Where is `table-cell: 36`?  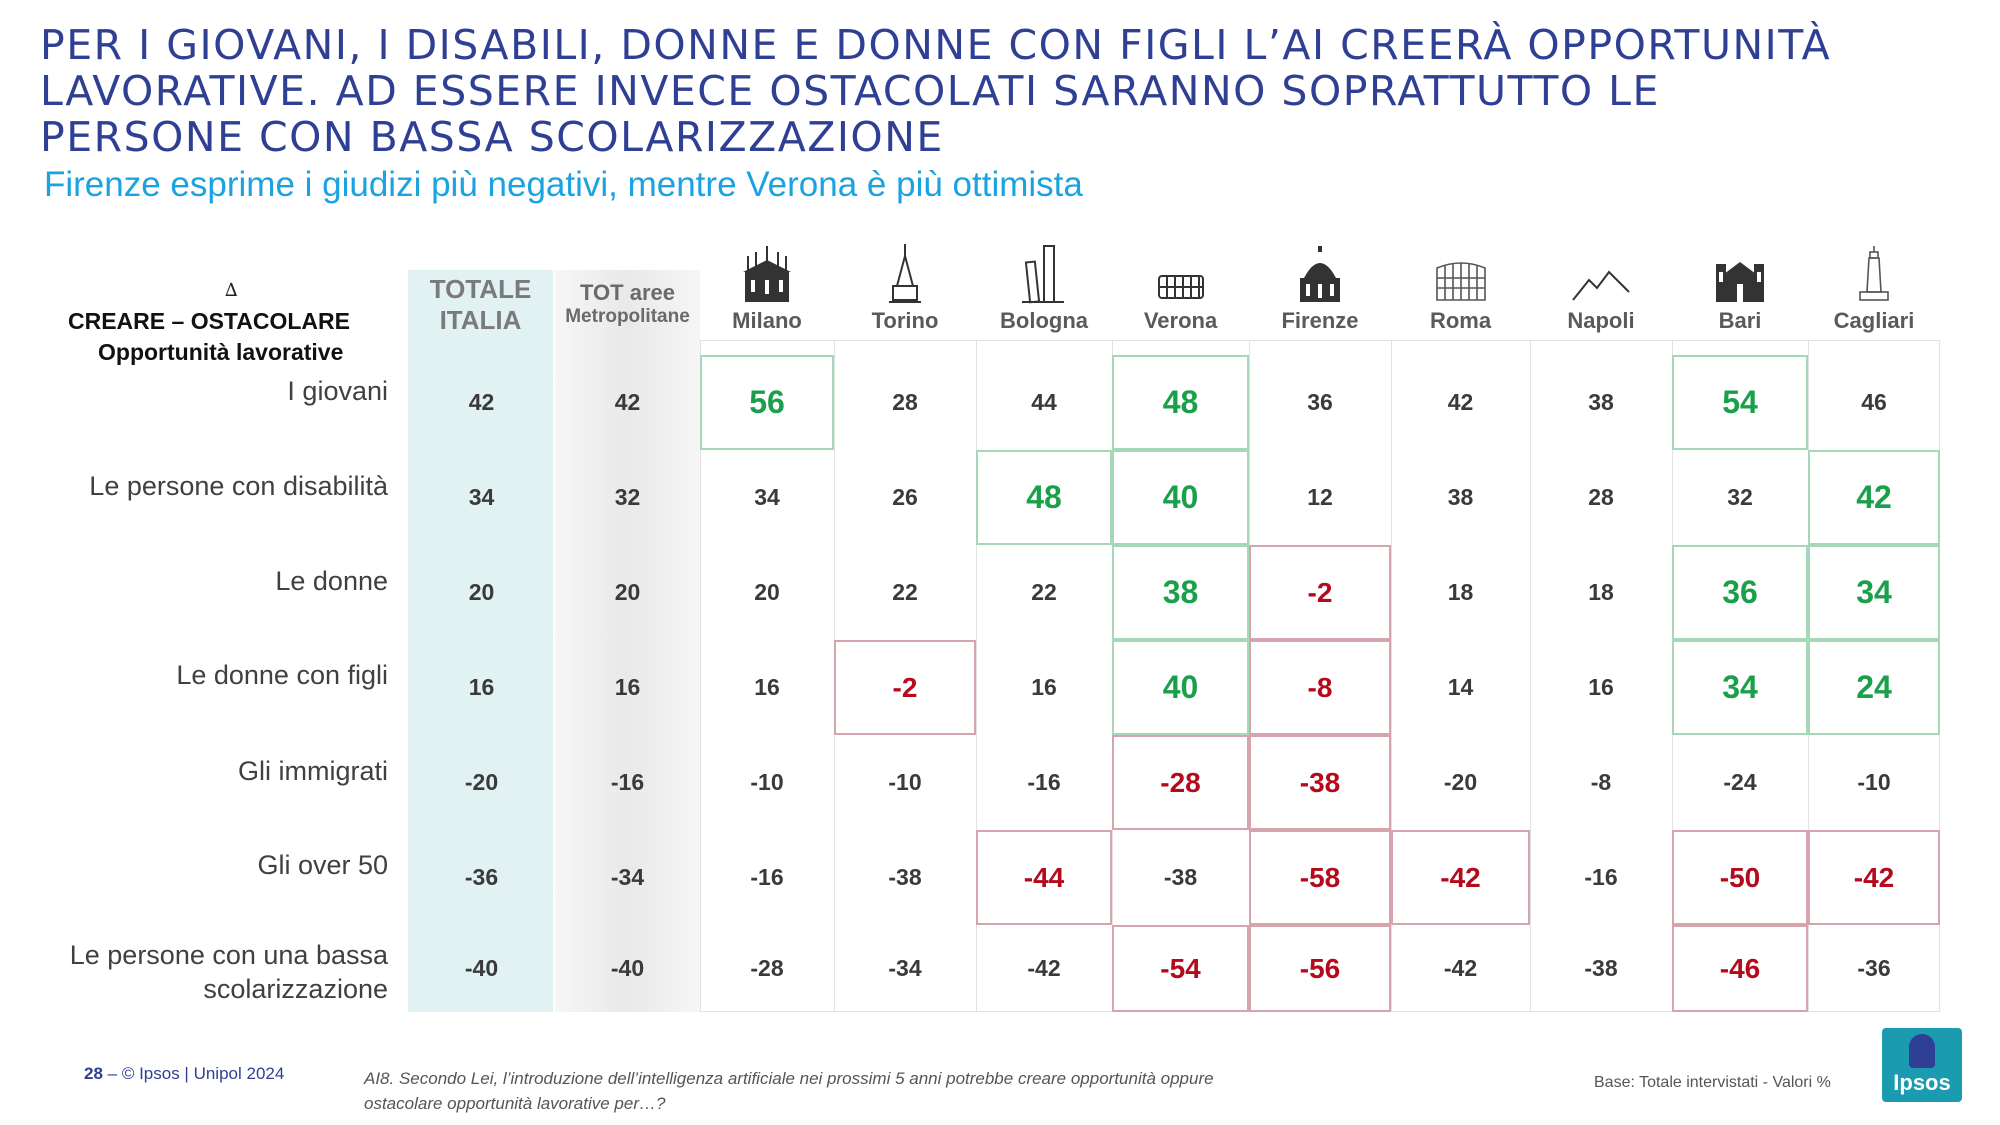
table-cell: 36 is located at coordinates (1320, 402).